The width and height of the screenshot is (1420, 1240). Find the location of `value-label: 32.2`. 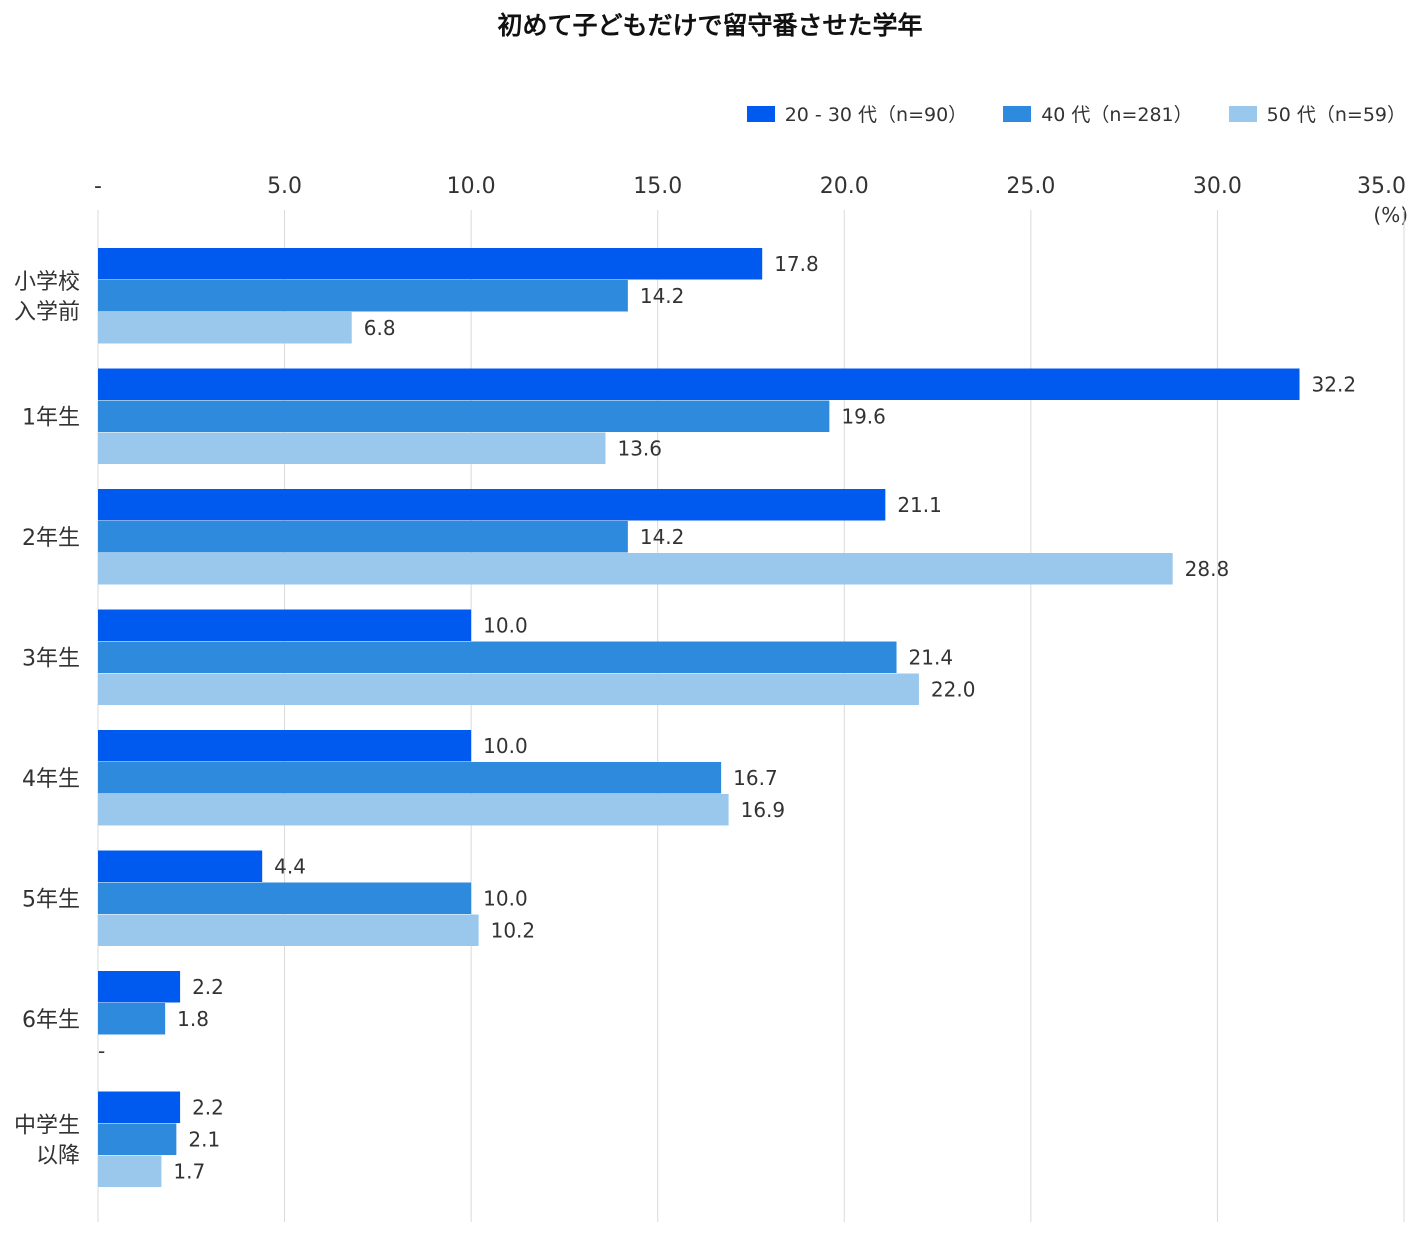

value-label: 32.2 is located at coordinates (1334, 384).